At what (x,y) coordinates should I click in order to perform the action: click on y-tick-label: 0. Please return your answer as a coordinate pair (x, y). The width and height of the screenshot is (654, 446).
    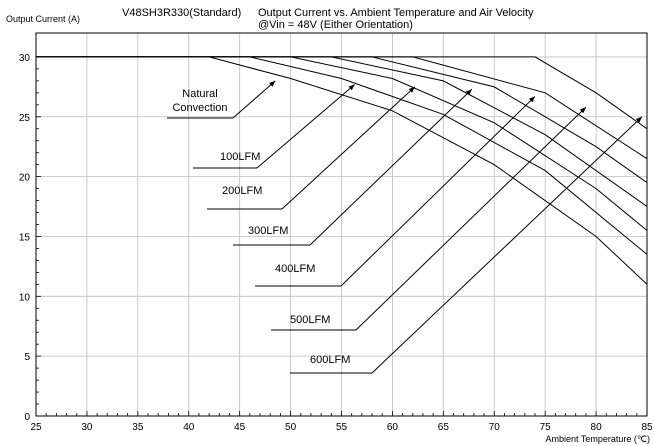
    Looking at the image, I should click on (27, 417).